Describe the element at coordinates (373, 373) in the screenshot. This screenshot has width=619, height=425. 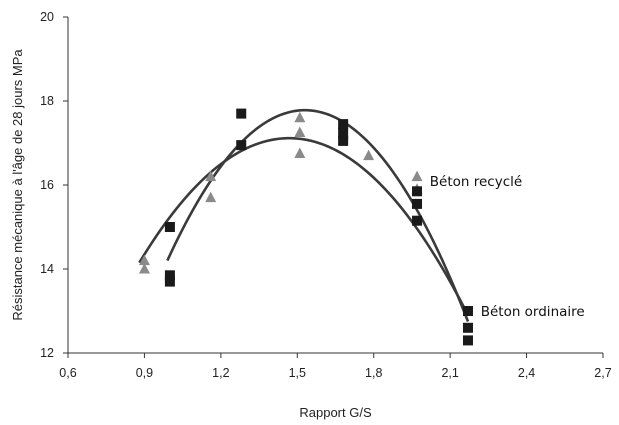
I see `x-tick-label: 1,8` at that location.